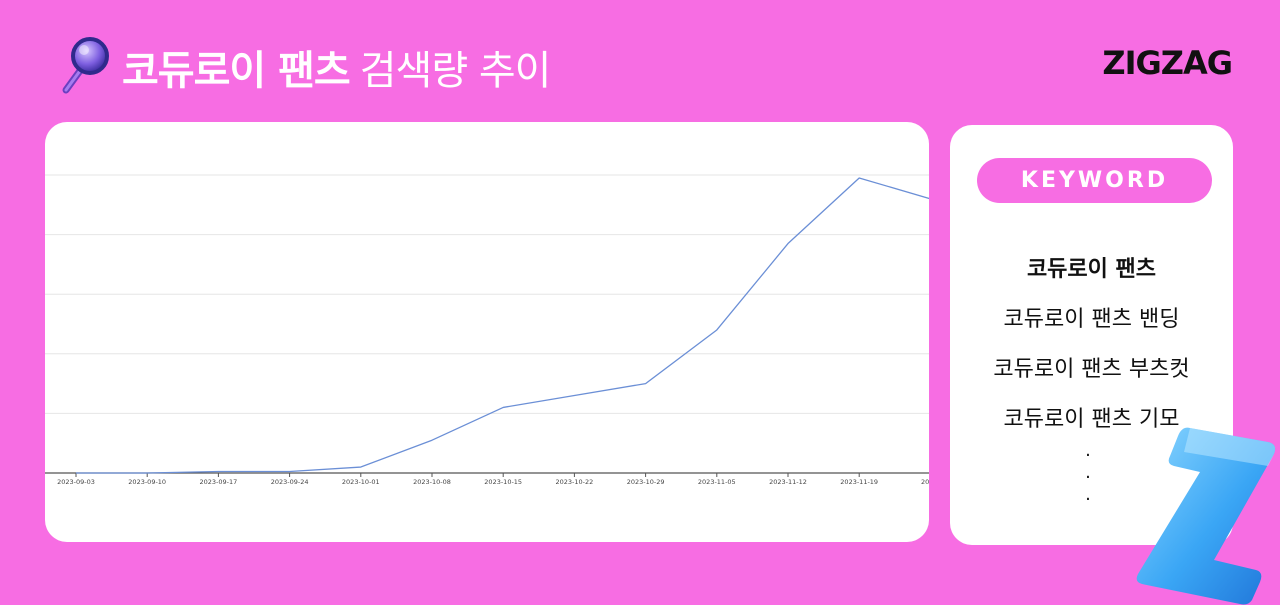 The width and height of the screenshot is (1280, 605). Describe the element at coordinates (1167, 63) in the screenshot. I see `brand-logo: ZIGZAG` at that location.